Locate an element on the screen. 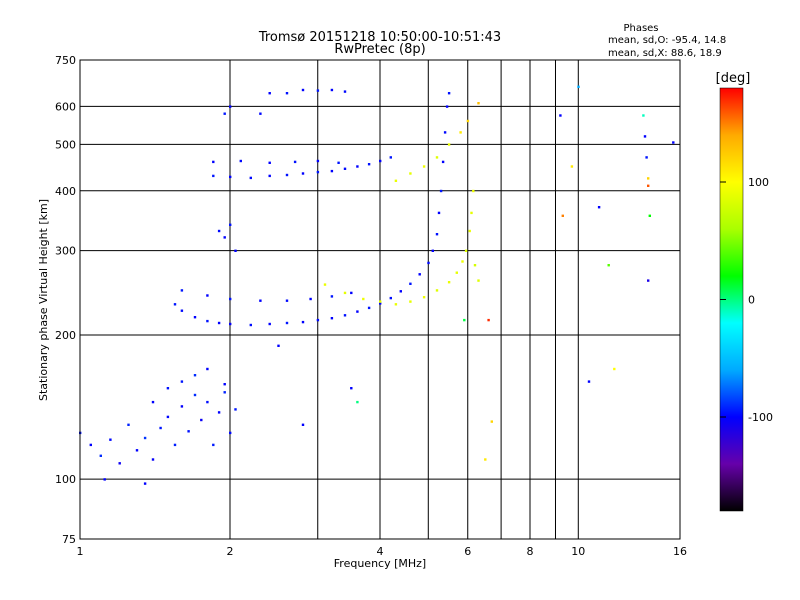 The image size is (800, 600). x-tick-label: 6 is located at coordinates (467, 551).